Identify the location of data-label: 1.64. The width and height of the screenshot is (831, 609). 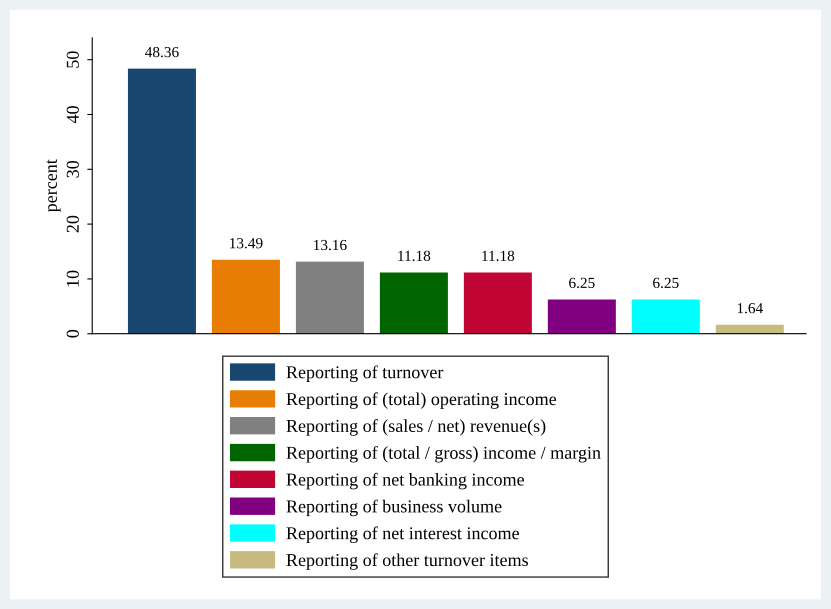
(750, 308).